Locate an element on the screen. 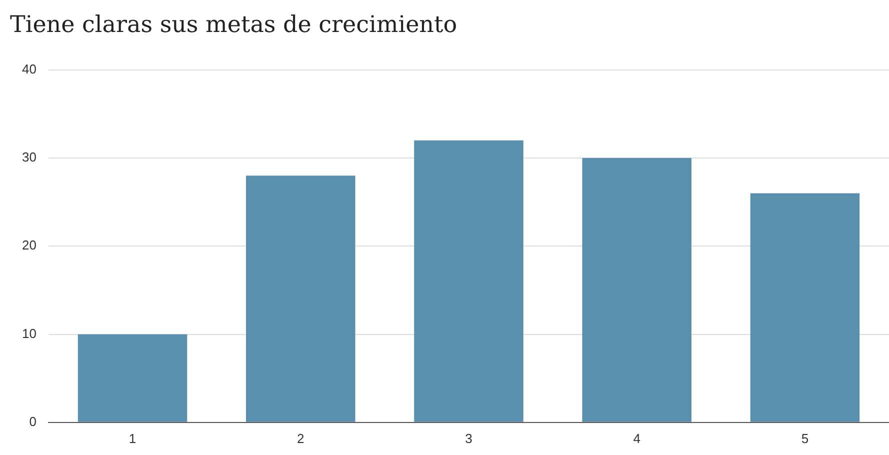  x-tick-label: 2 is located at coordinates (300, 438).